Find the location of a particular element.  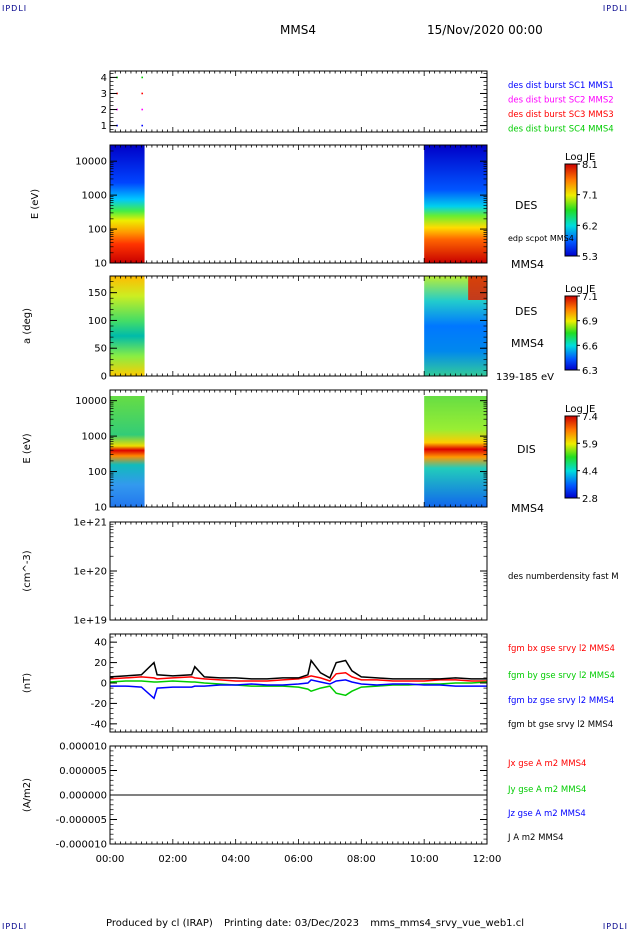

y-tick-label: 1e+21 is located at coordinates (90, 523).